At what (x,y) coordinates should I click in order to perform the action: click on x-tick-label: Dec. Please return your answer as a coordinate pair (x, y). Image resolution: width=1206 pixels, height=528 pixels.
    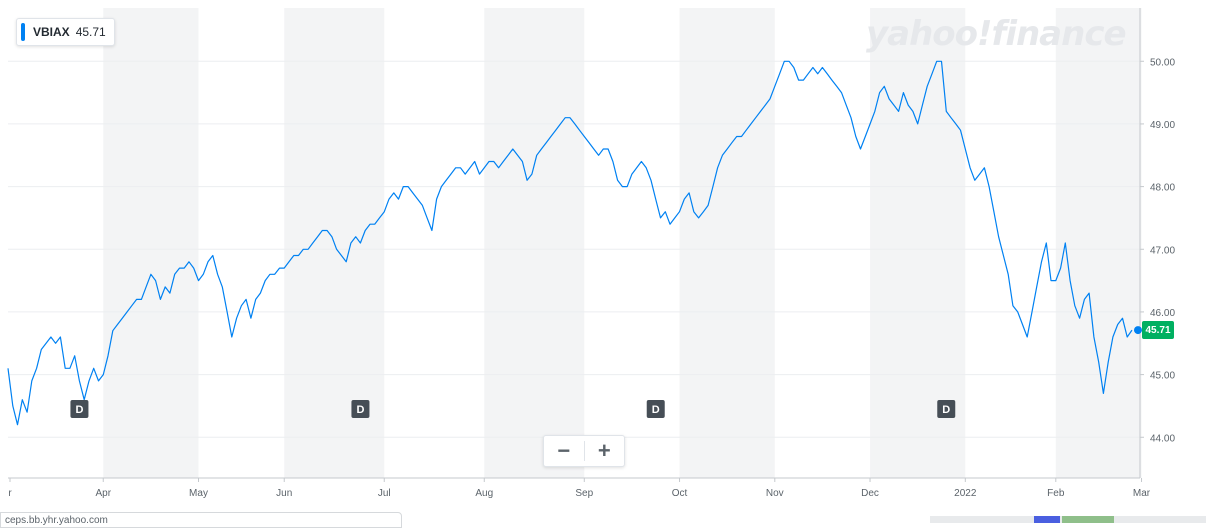
    Looking at the image, I should click on (870, 493).